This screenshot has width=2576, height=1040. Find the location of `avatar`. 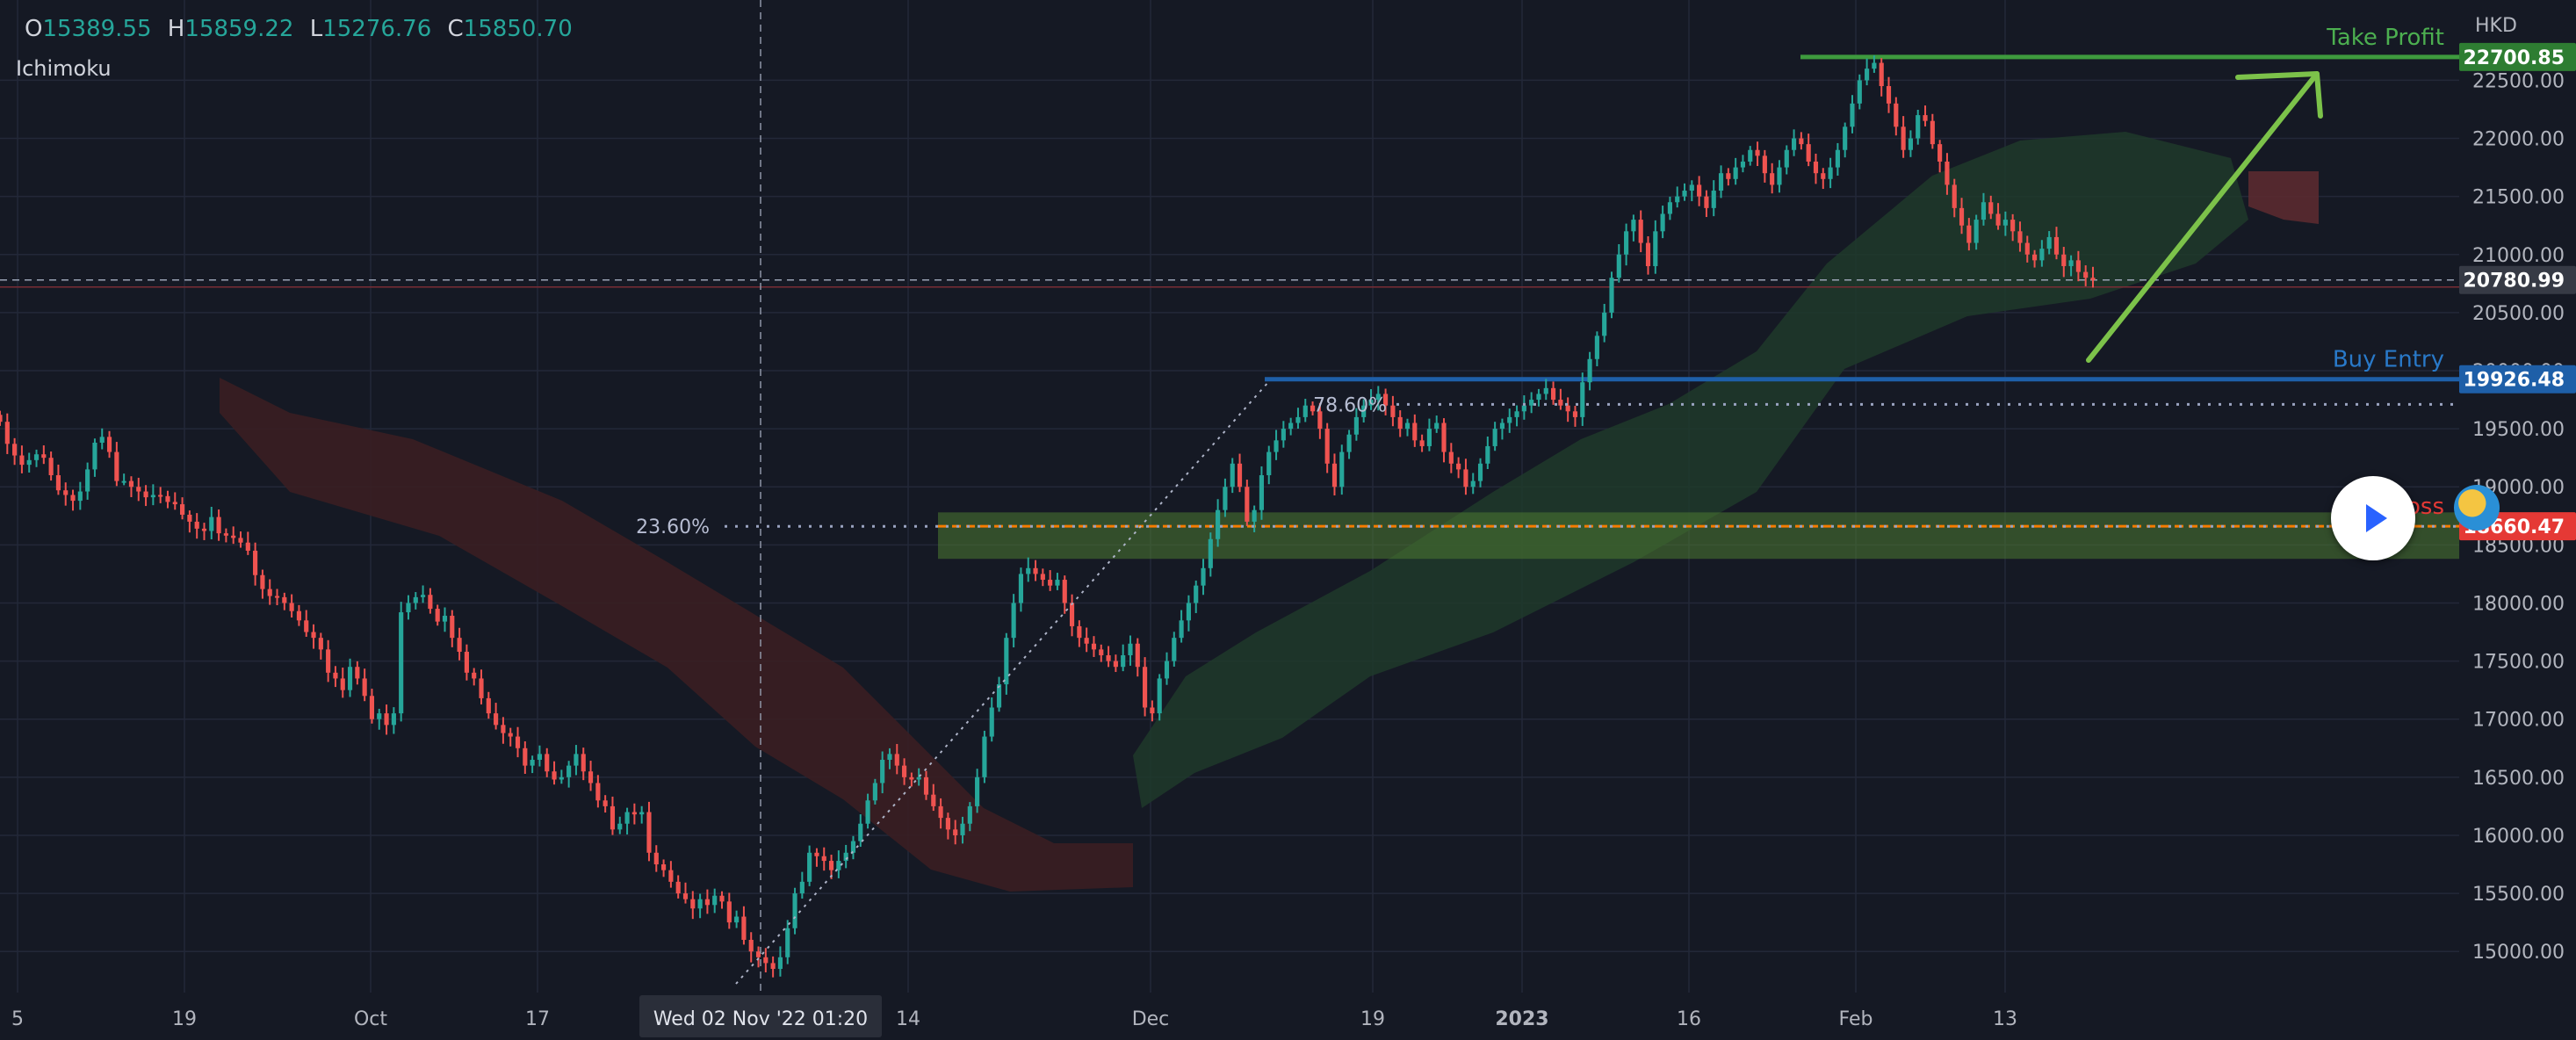

avatar is located at coordinates (2477, 508).